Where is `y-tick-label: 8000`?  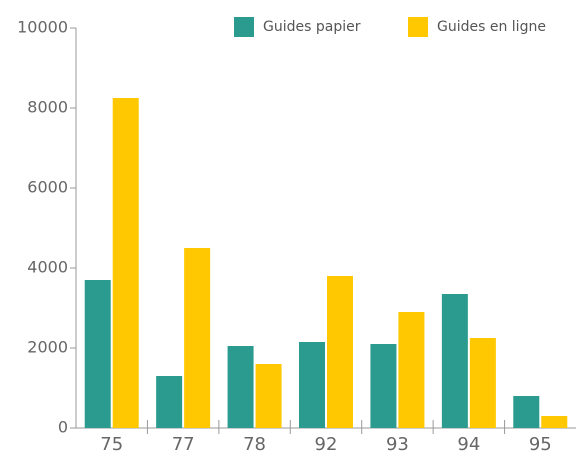
y-tick-label: 8000 is located at coordinates (47, 107).